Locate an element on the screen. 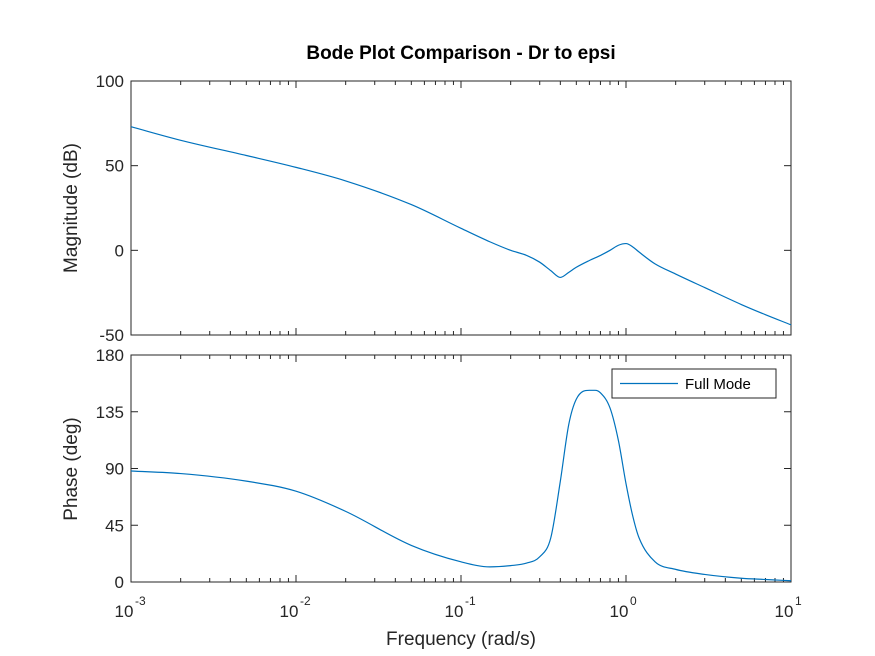 This screenshot has width=875, height=656. x-axis-label: Frequency (rad/s) is located at coordinates (461, 639).